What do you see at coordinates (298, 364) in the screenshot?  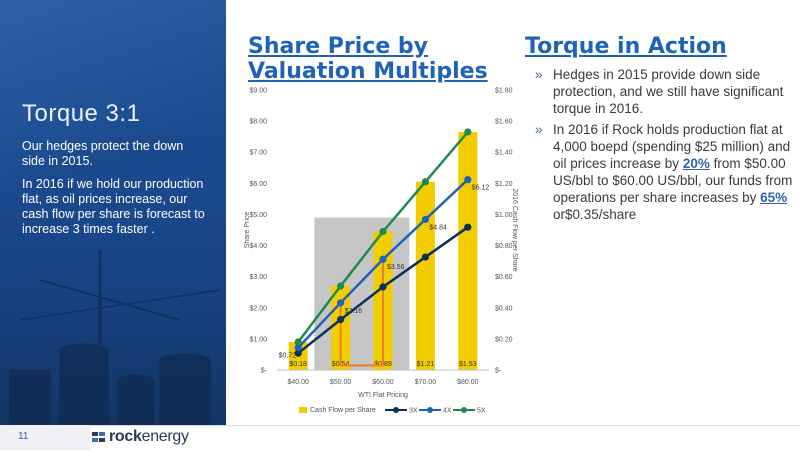 I see `bar-value-label: $0.18` at bounding box center [298, 364].